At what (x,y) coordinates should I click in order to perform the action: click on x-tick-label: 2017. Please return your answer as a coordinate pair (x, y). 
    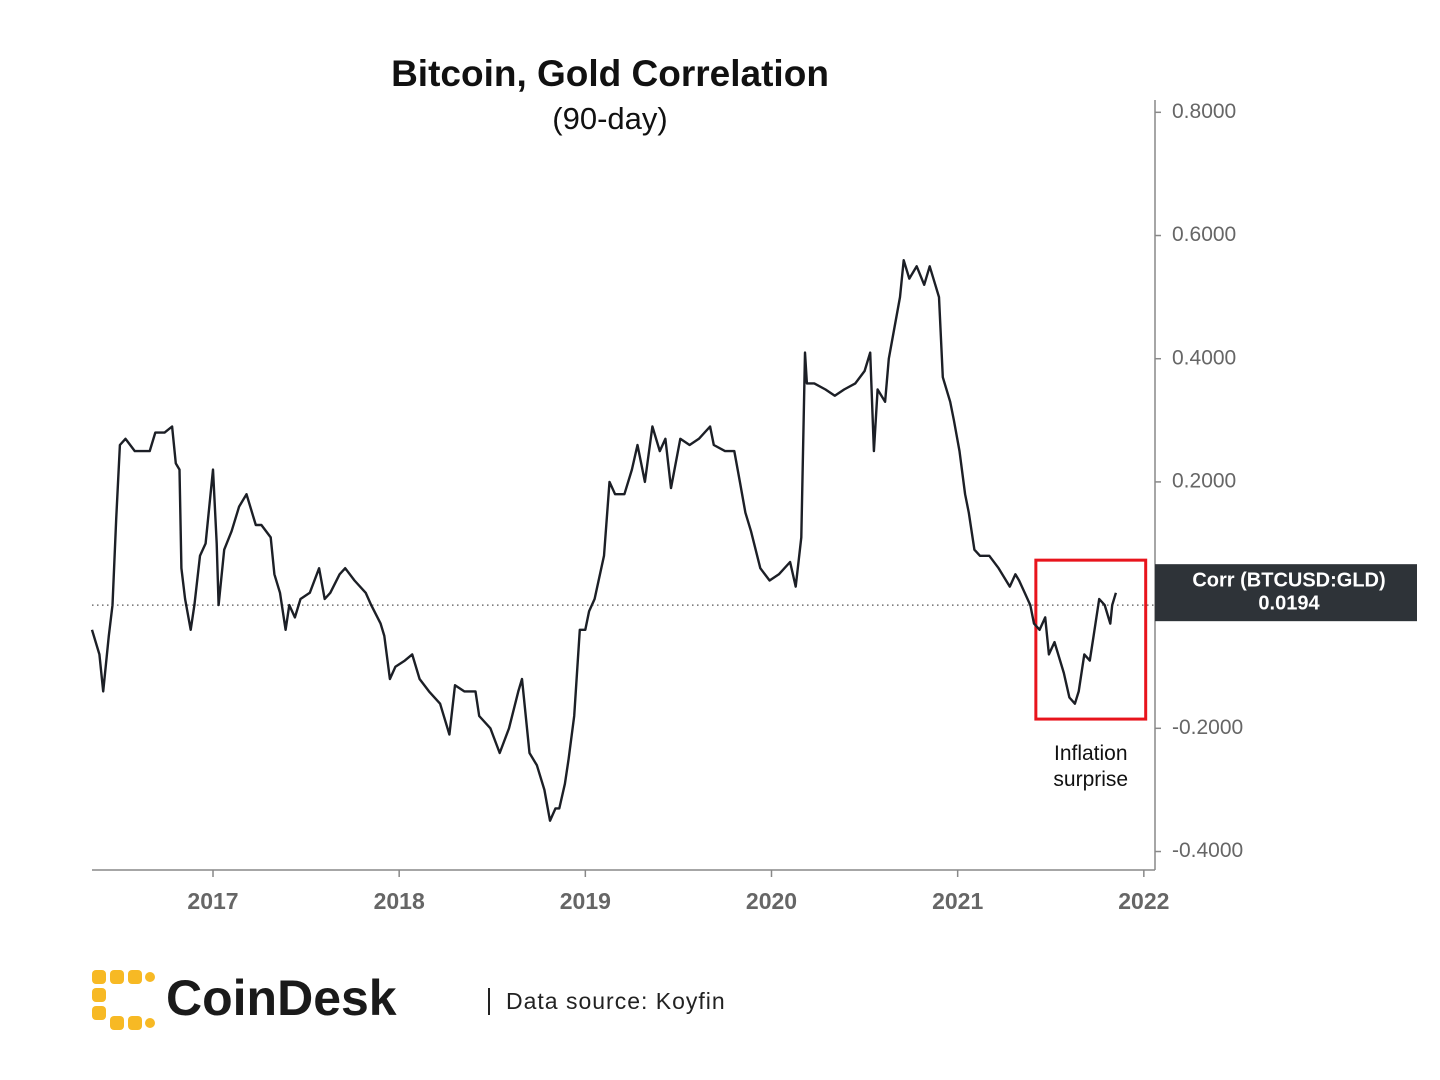
    Looking at the image, I should click on (212, 901).